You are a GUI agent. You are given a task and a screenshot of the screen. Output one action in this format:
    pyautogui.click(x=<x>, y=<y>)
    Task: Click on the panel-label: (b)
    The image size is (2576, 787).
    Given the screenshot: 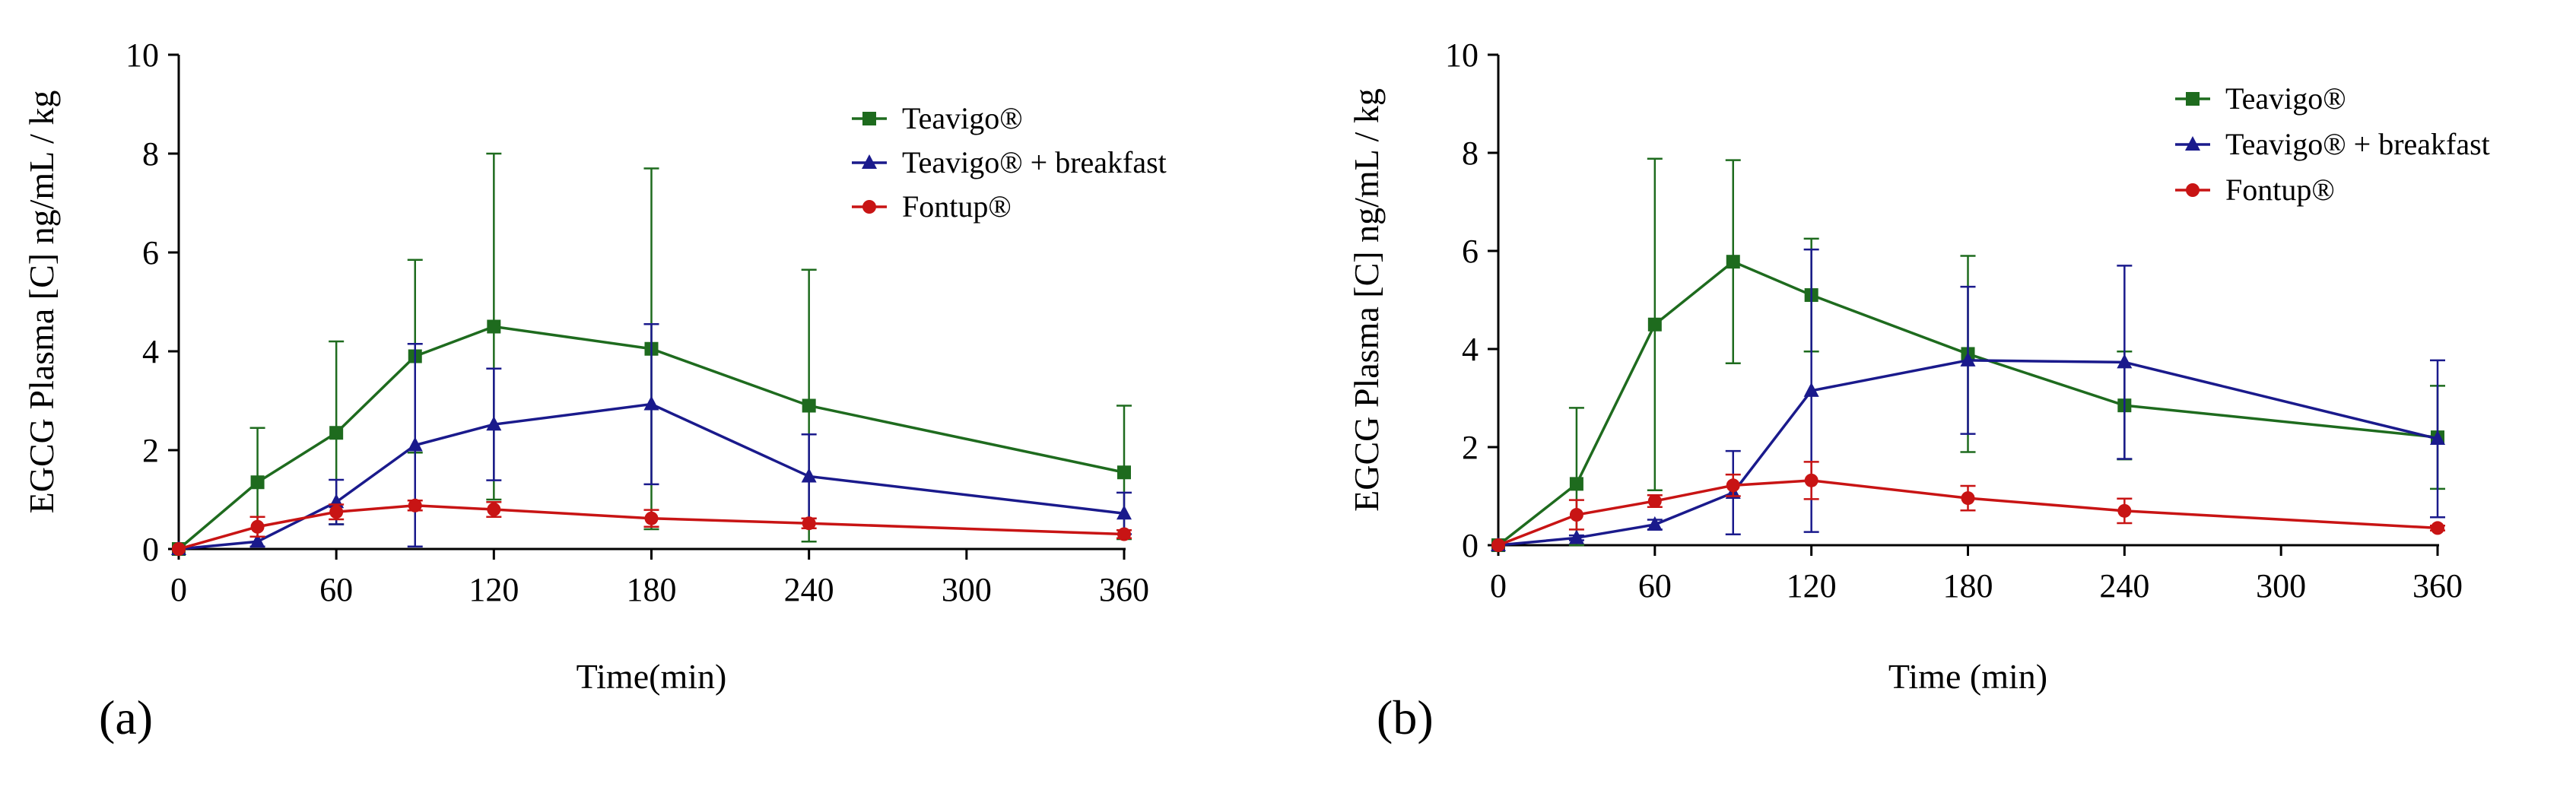 What is the action you would take?
    pyautogui.click(x=1405, y=717)
    